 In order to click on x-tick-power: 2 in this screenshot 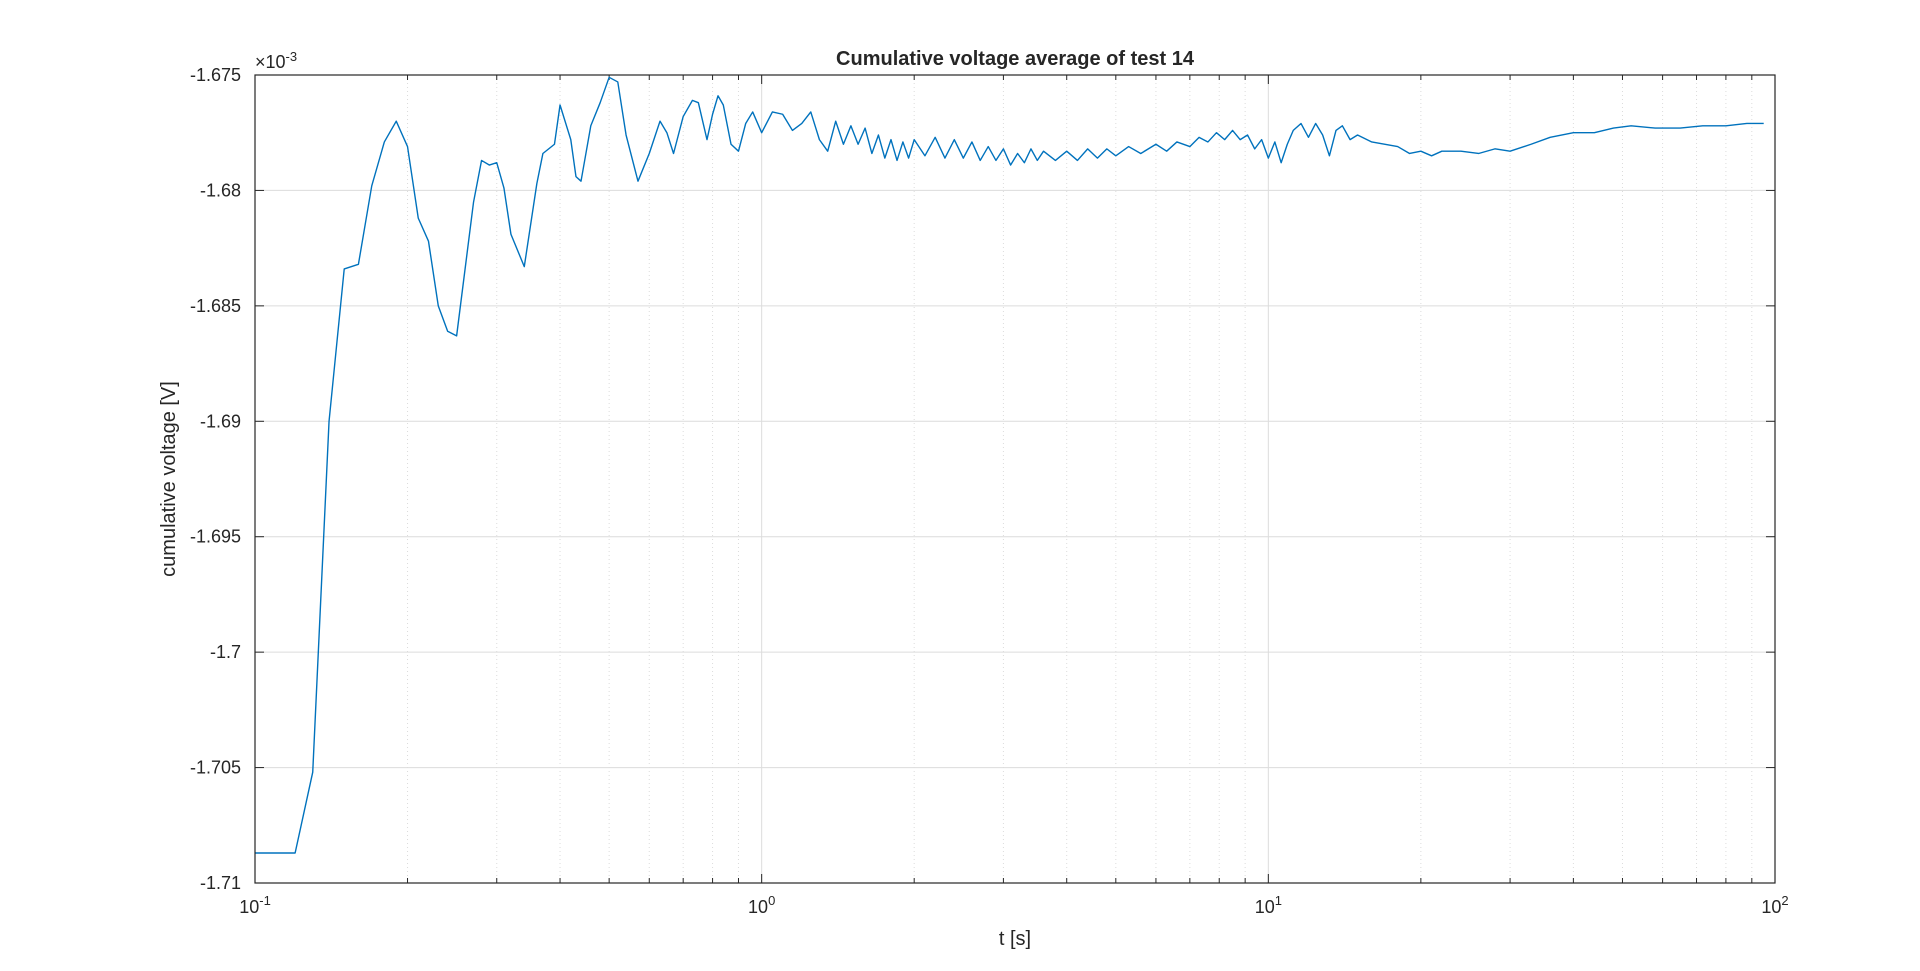, I will do `click(1784, 900)`.